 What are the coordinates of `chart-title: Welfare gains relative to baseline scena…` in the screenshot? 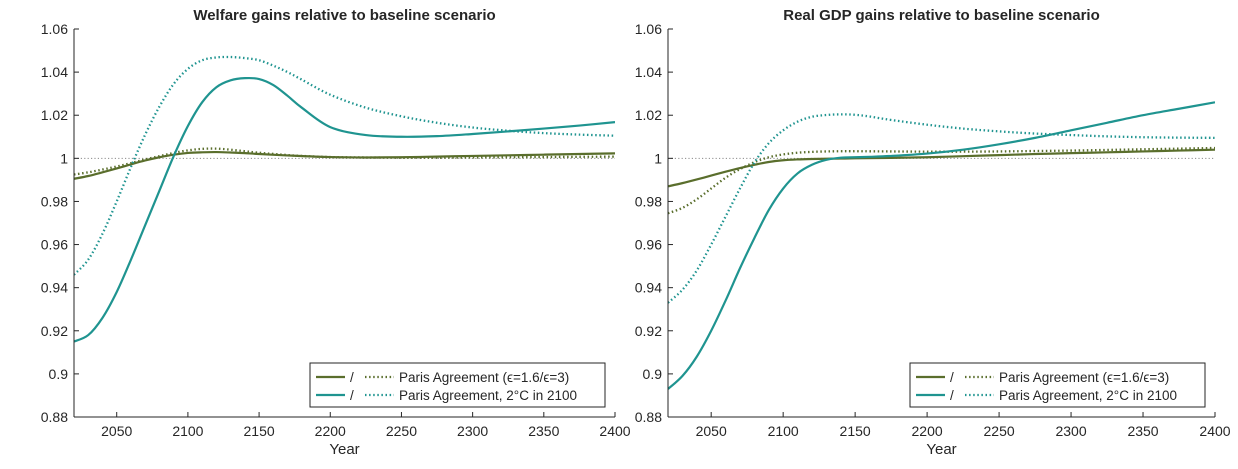 It's located at (344, 15).